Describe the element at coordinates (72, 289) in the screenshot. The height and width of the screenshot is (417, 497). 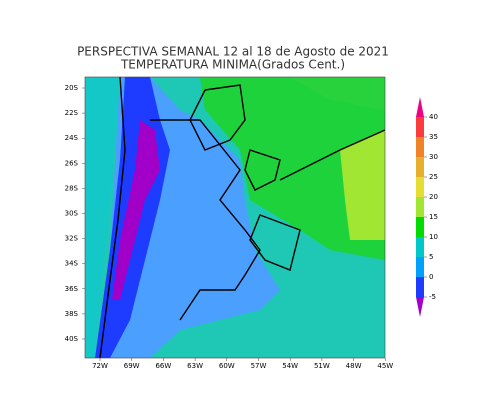
I see `lat-label: 36S` at that location.